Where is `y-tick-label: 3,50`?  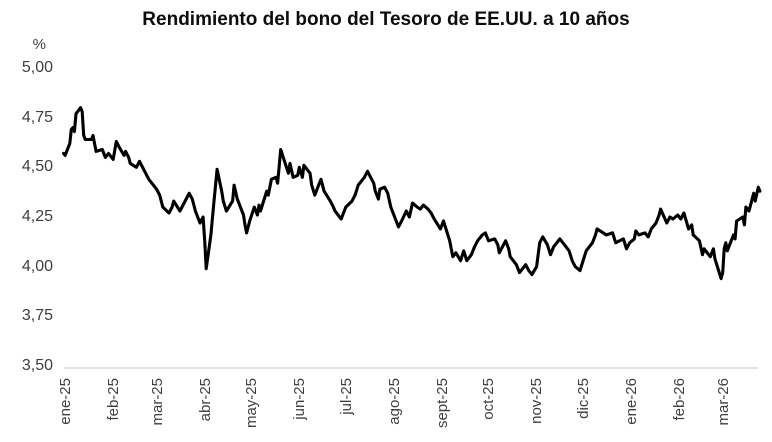 y-tick-label: 3,50 is located at coordinates (37, 365).